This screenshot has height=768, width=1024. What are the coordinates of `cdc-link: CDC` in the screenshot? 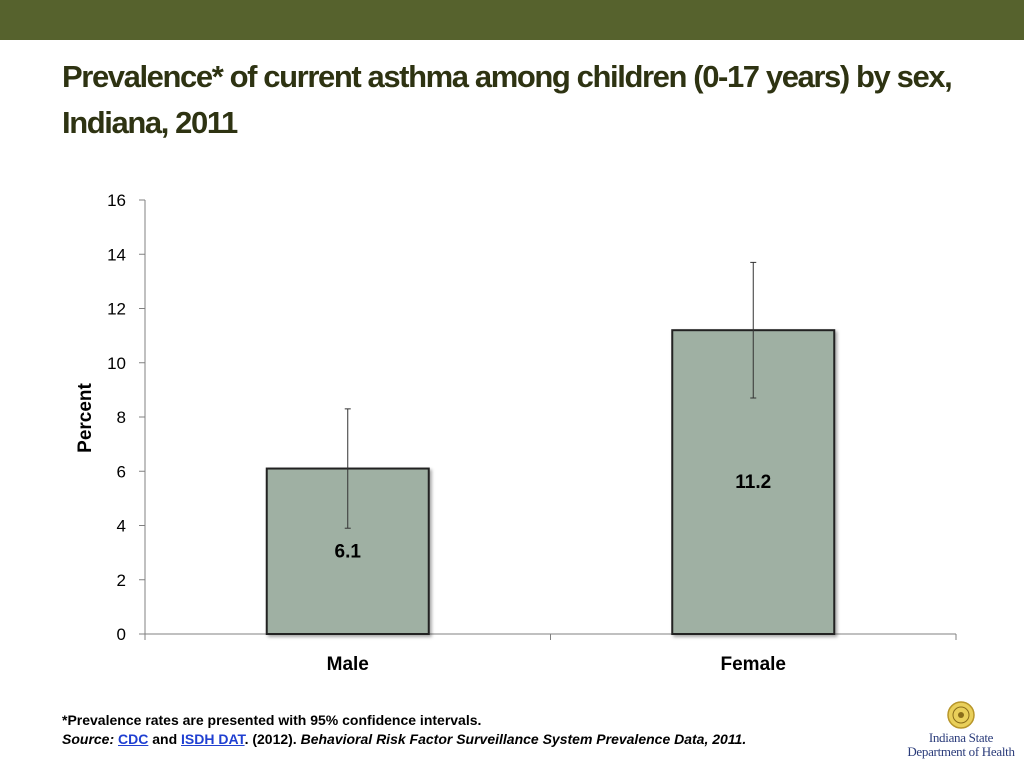 It's located at (133, 739).